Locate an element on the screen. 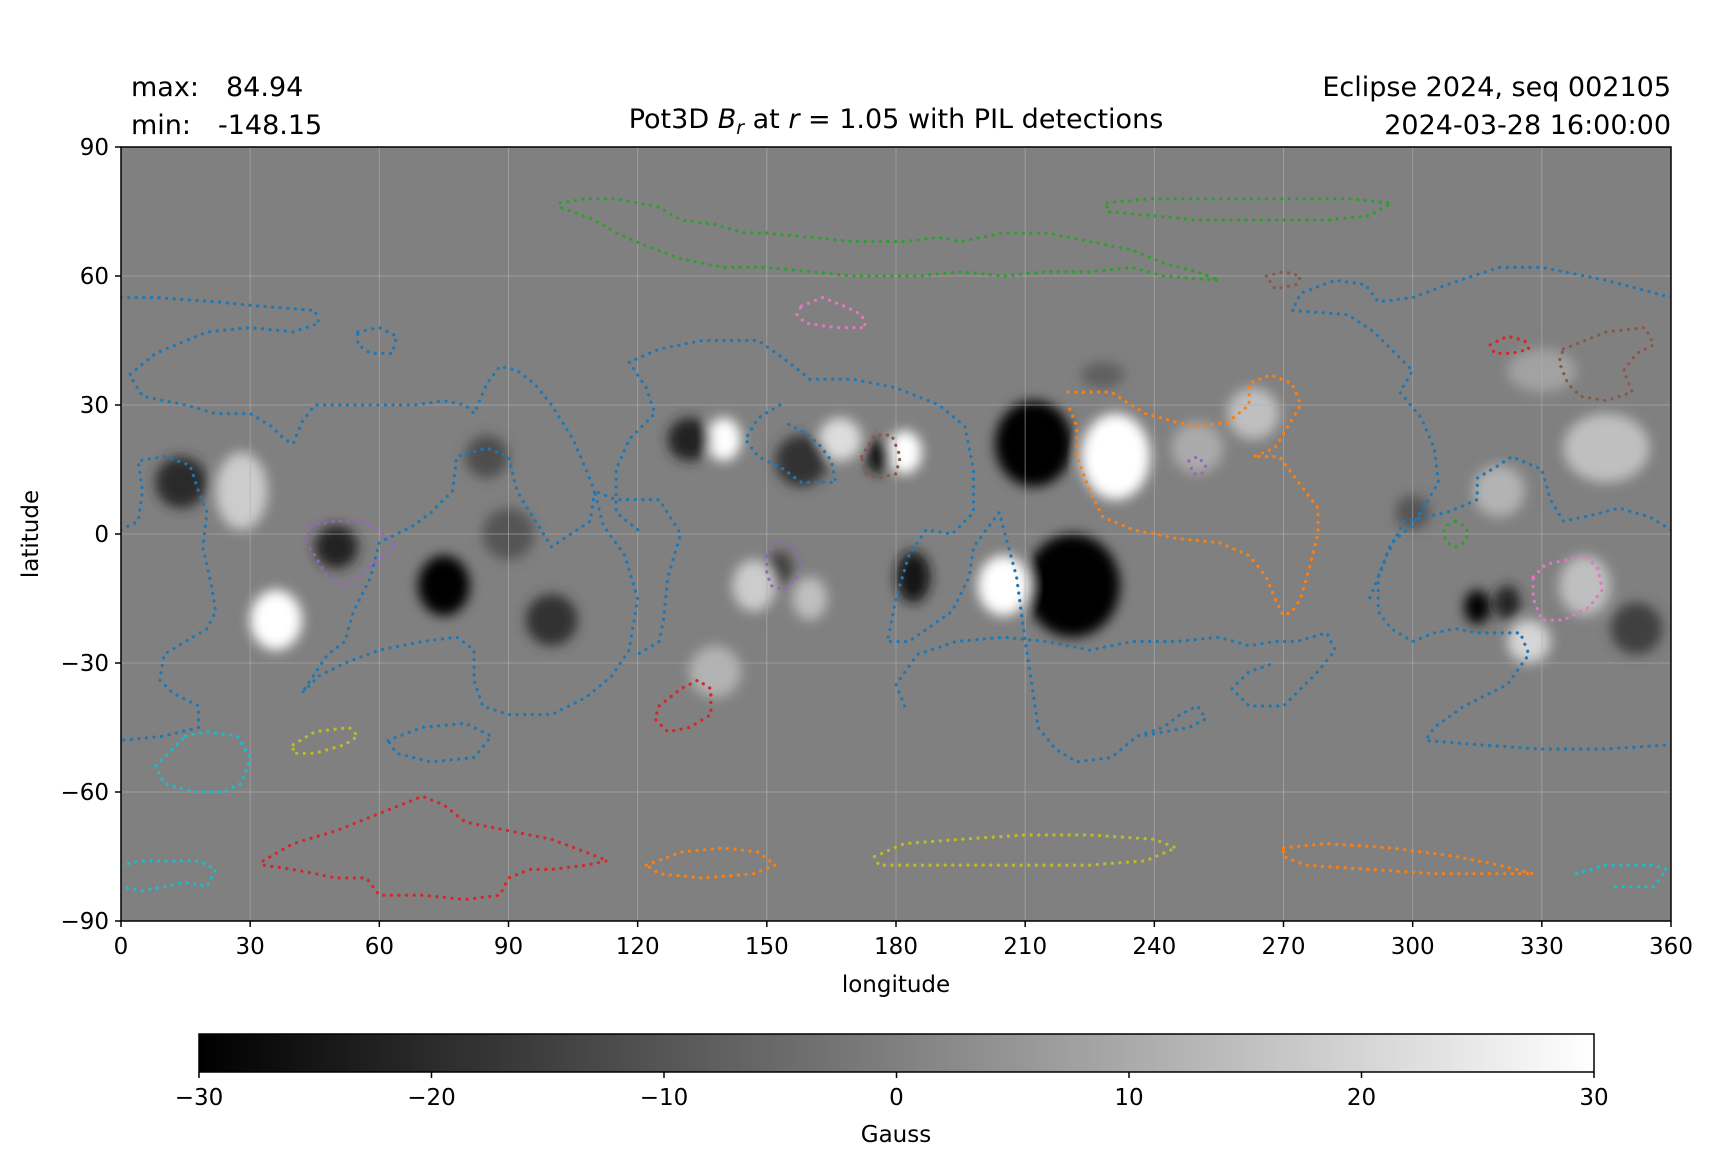 The width and height of the screenshot is (1728, 1152). x-tick-label: 240 is located at coordinates (1154, 947).